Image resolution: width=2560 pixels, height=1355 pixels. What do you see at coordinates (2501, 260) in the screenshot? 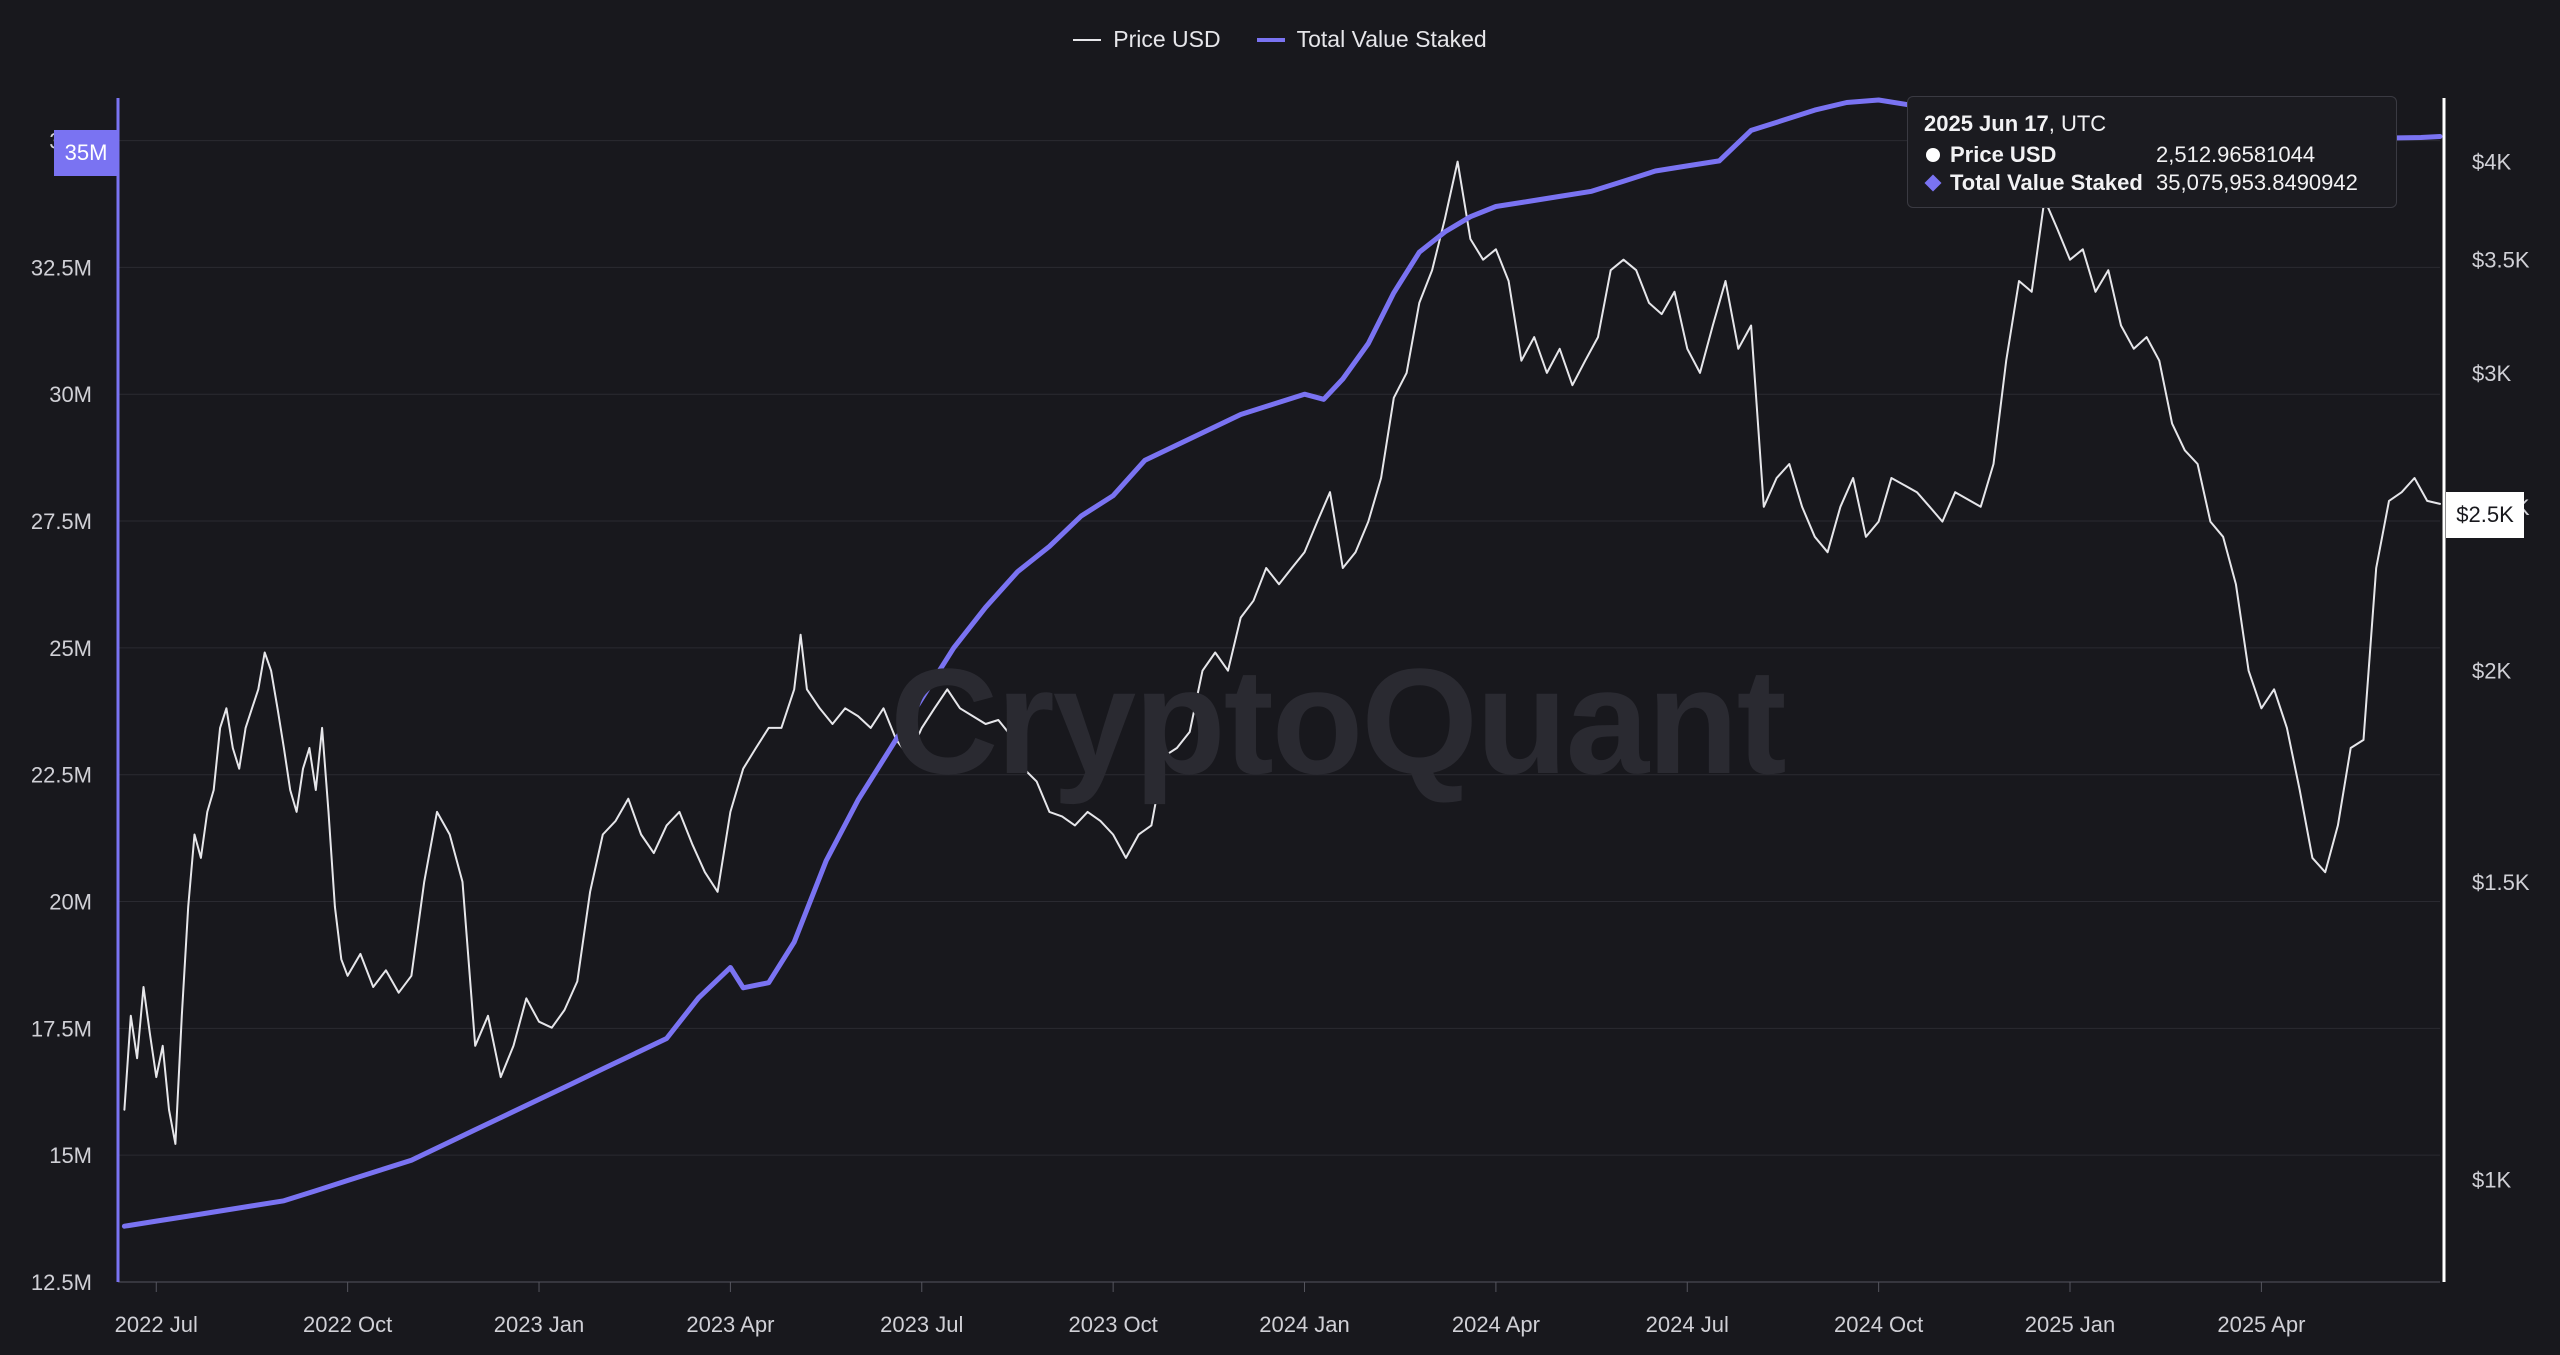
I see `y-right-tick-label: $3.5K` at bounding box center [2501, 260].